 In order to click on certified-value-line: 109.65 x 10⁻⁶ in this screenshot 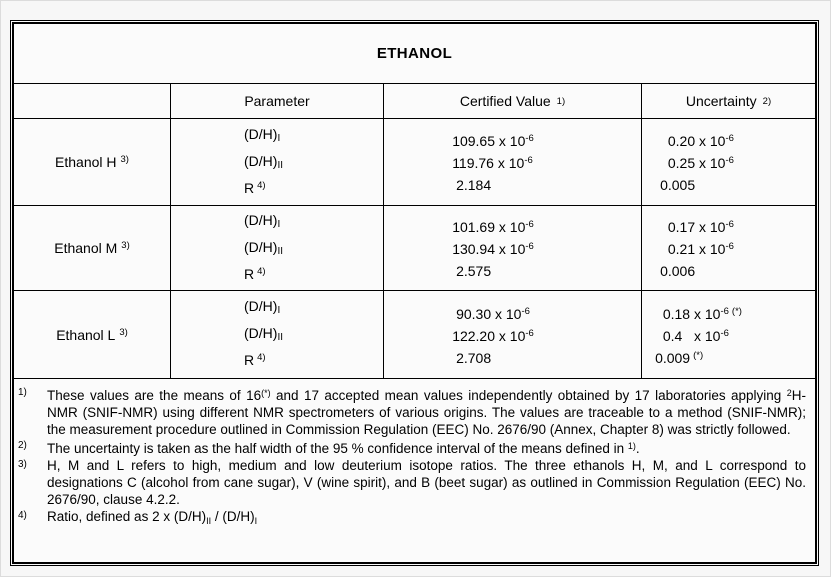, I will do `click(494, 140)`.